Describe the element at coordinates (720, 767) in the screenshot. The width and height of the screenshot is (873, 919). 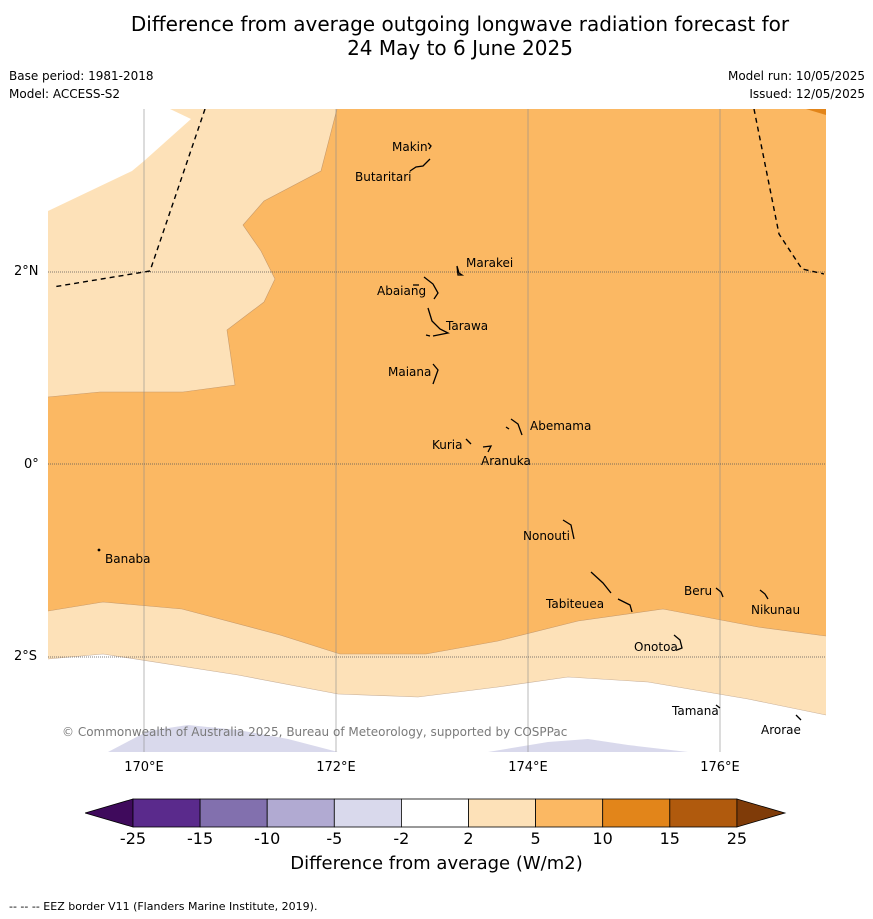
I see `lon-label-176e: 176°E` at that location.